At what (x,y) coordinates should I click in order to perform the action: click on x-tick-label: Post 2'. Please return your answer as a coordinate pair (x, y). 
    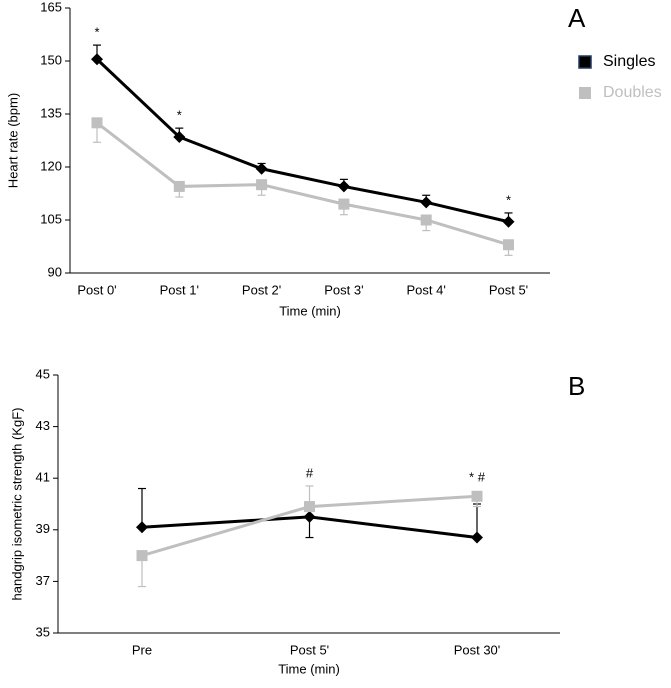
    Looking at the image, I should click on (261, 289).